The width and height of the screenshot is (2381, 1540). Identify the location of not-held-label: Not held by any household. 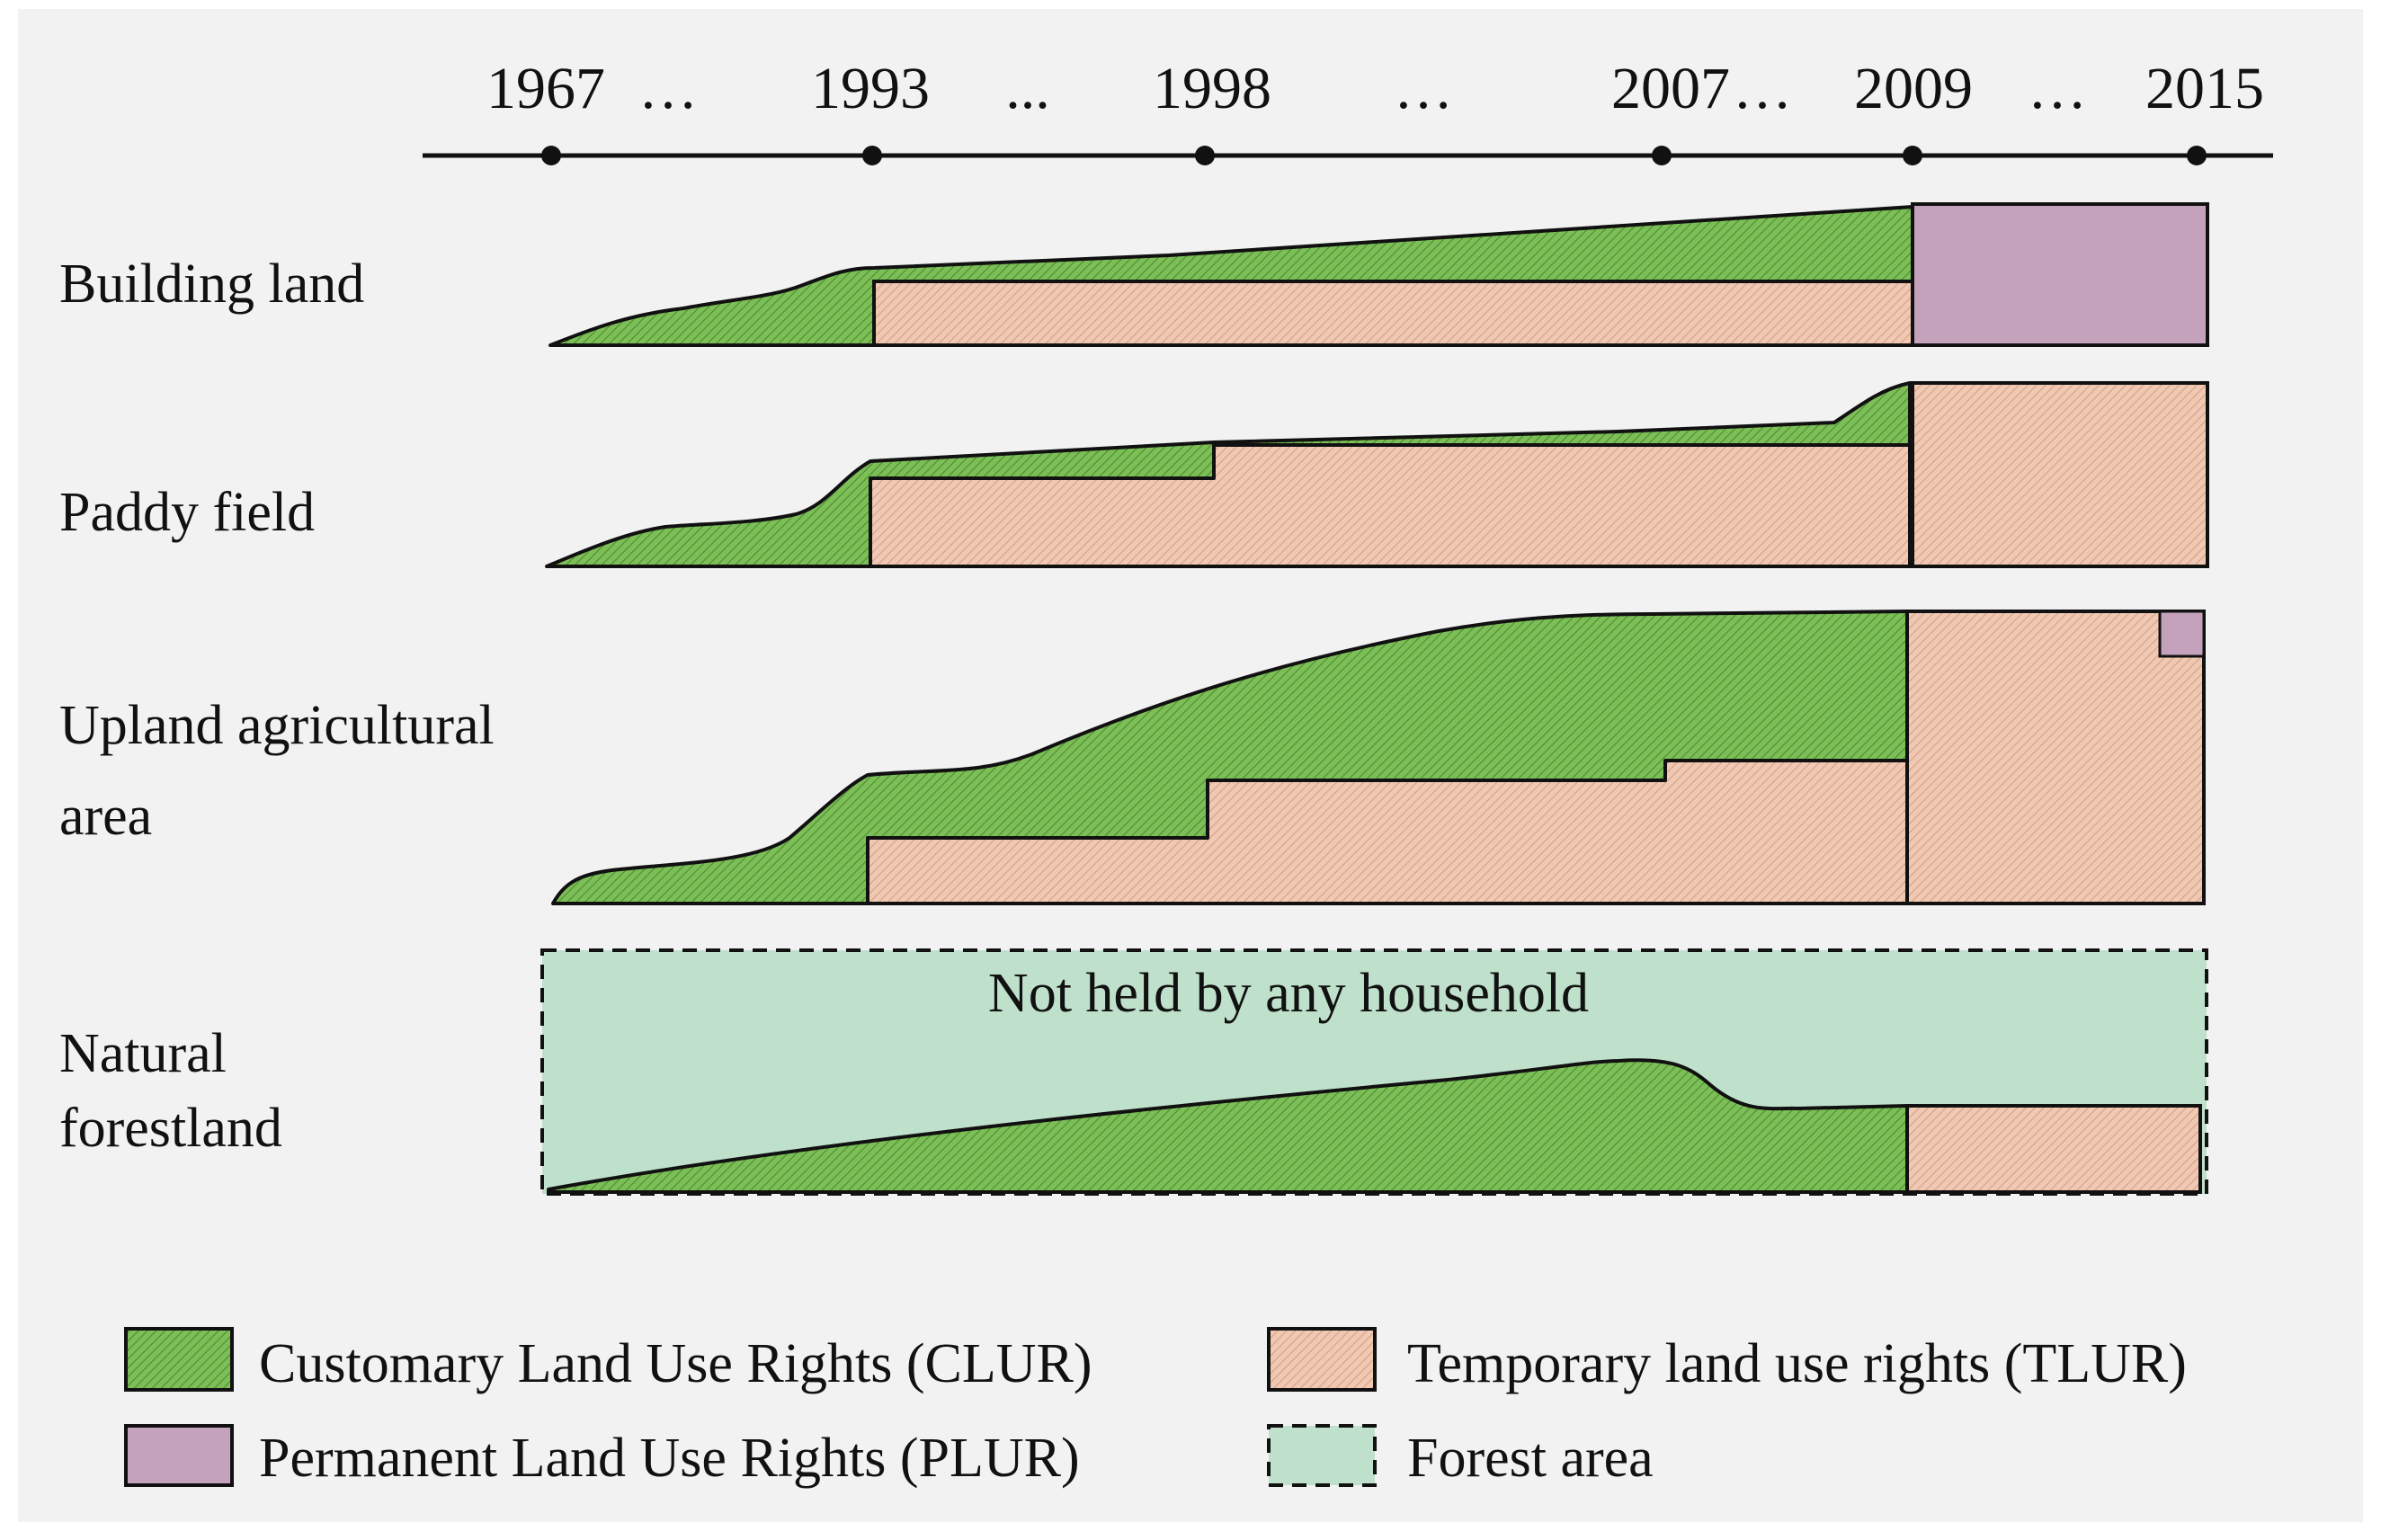
(1288, 993).